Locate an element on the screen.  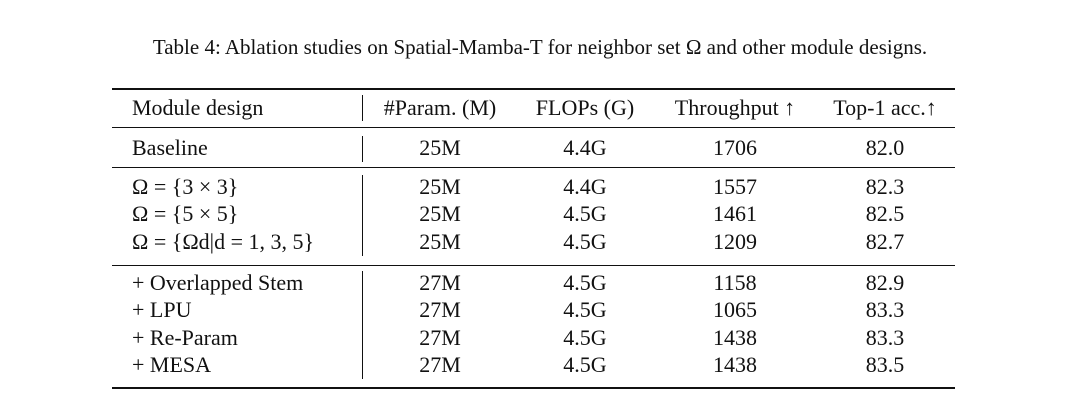
table-cell: 82.5 is located at coordinates (885, 214).